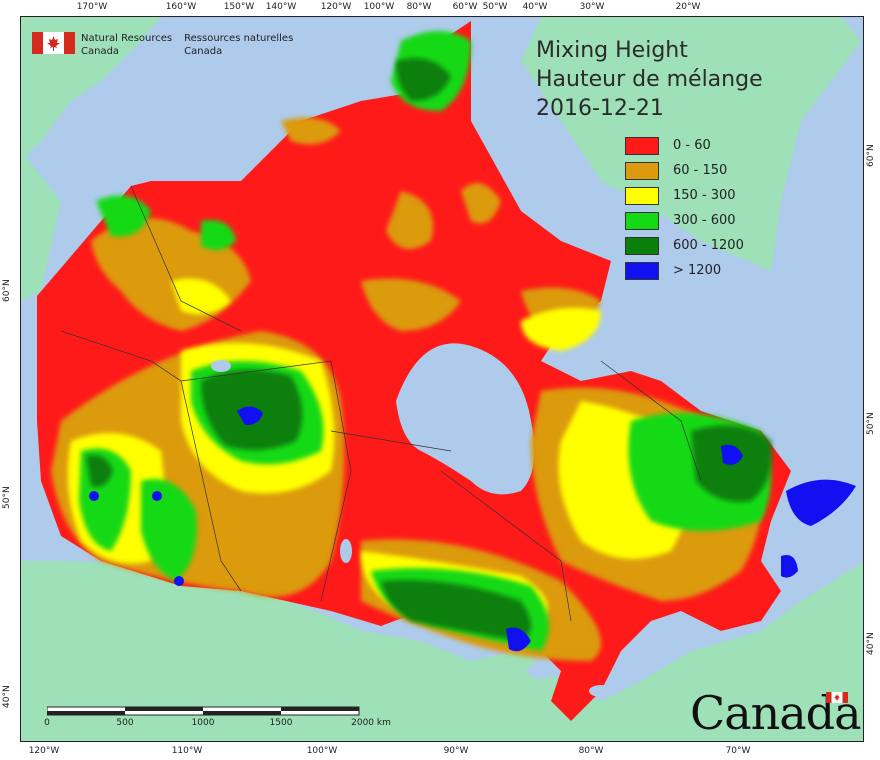 The height and width of the screenshot is (760, 880). Describe the element at coordinates (704, 220) in the screenshot. I see `legend-label: 300 - 600` at that location.